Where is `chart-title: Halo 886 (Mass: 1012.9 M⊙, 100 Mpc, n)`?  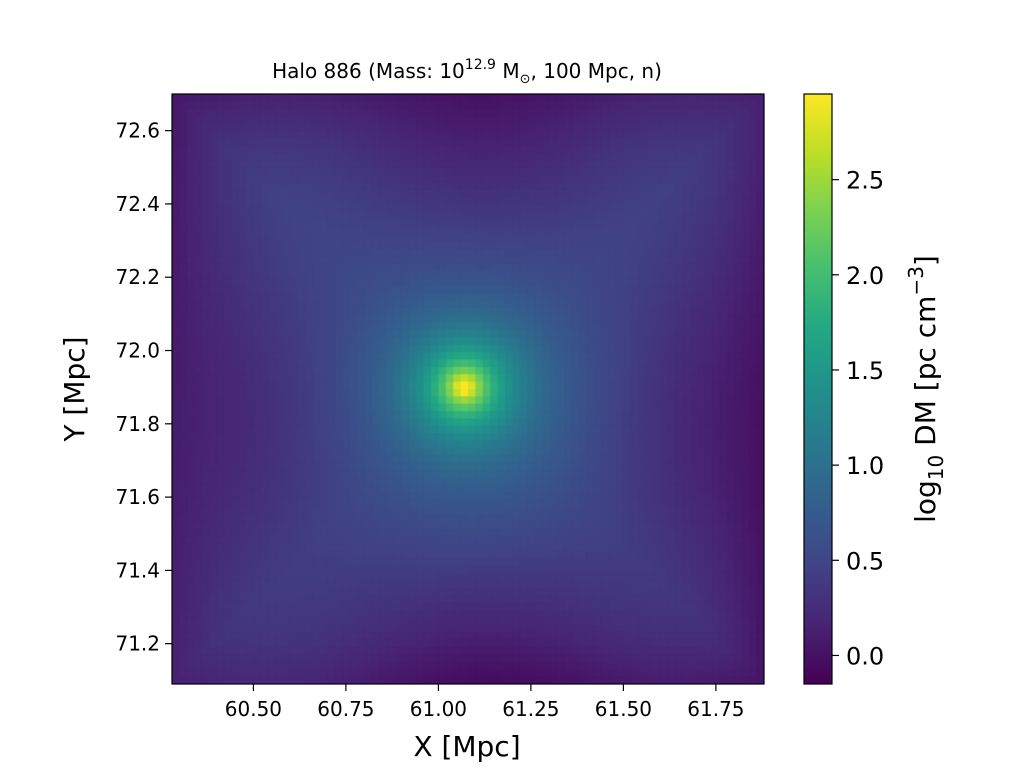 chart-title: Halo 886 (Mass: 1012.9 M⊙, 100 Mpc, n) is located at coordinates (467, 72).